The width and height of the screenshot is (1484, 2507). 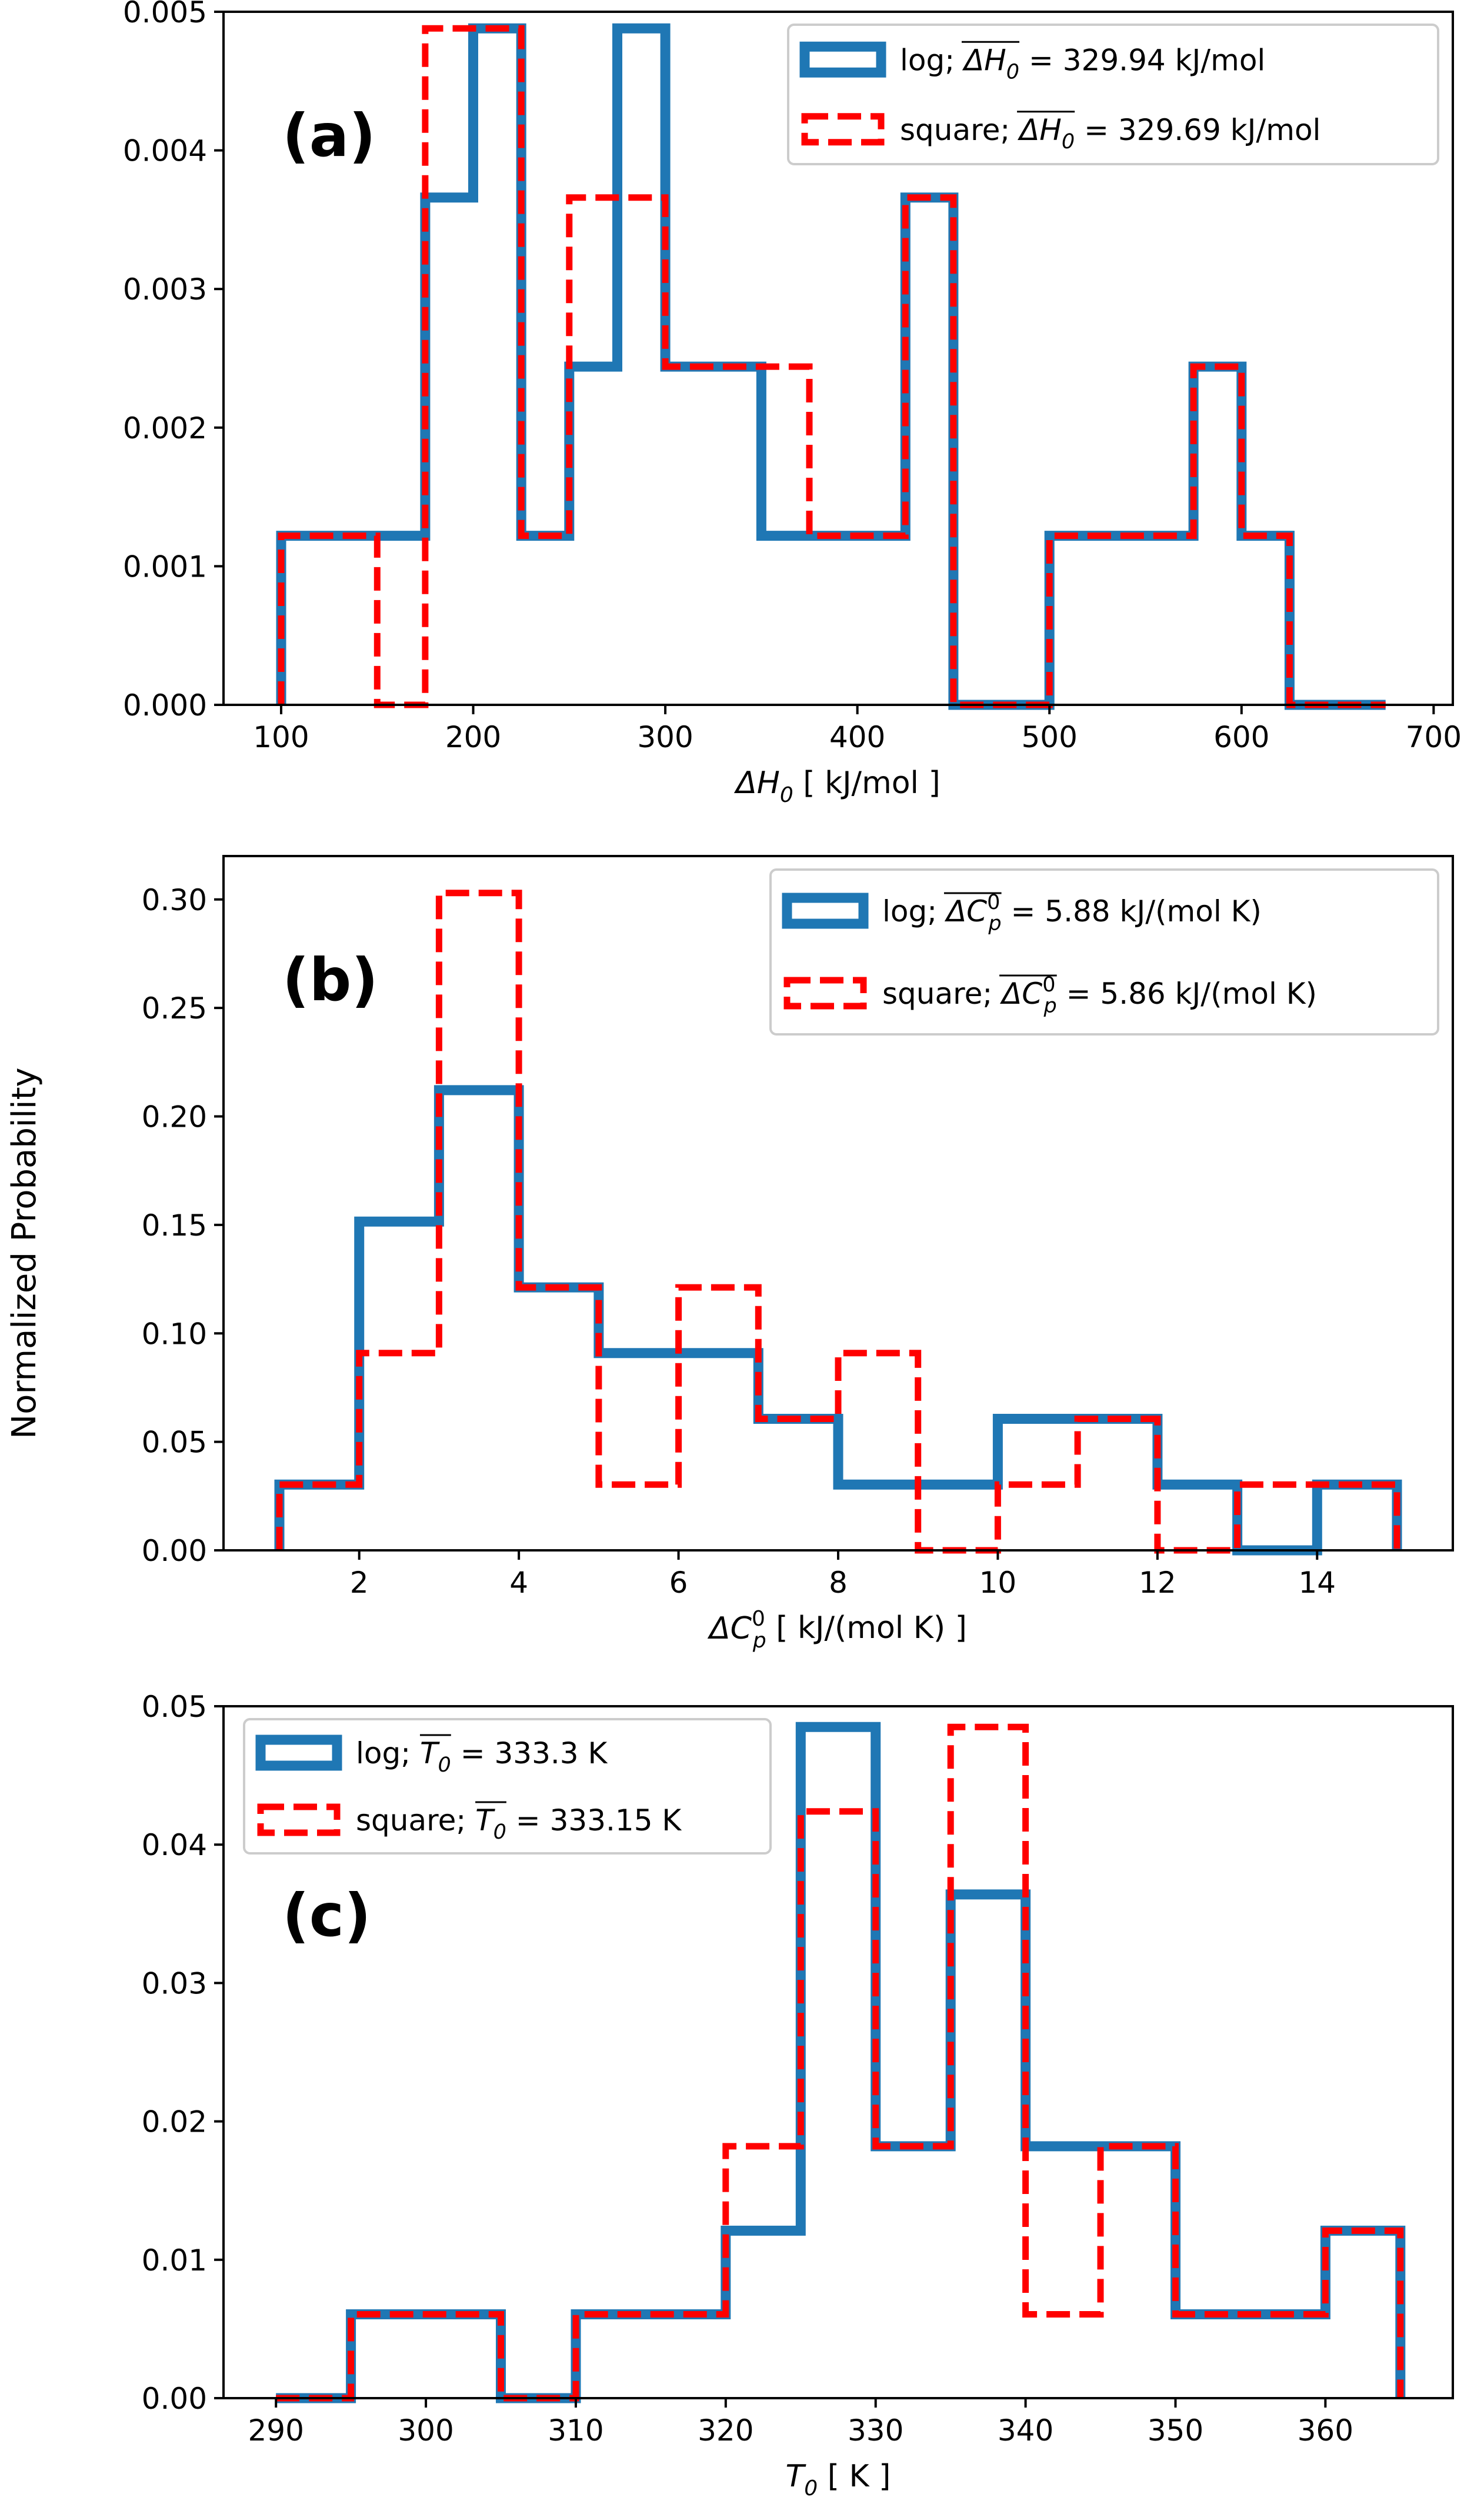 What do you see at coordinates (759, 1641) in the screenshot?
I see `x-axis-label-sub: p` at bounding box center [759, 1641].